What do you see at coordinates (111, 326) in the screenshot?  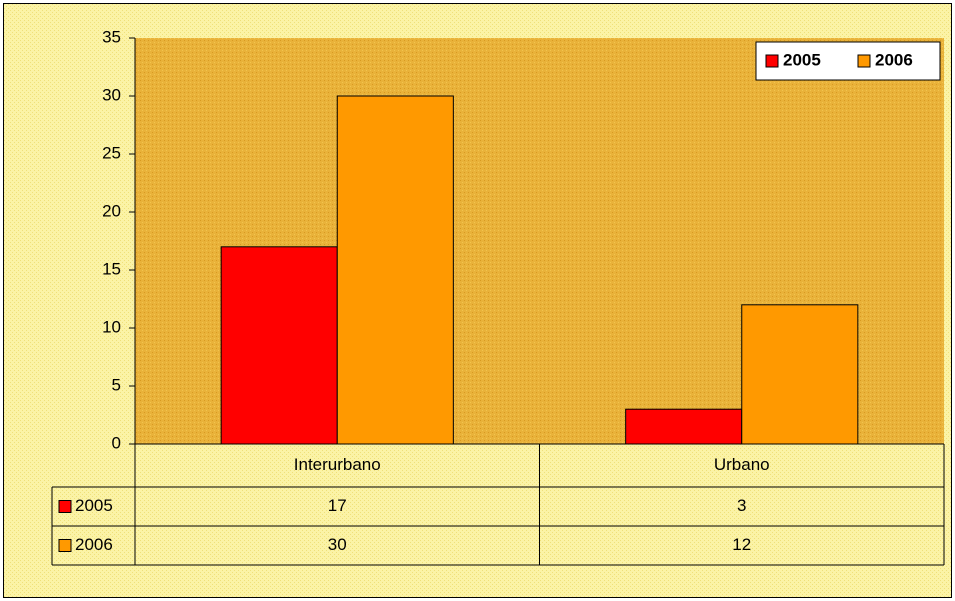 I see `y-tick-label: 10` at bounding box center [111, 326].